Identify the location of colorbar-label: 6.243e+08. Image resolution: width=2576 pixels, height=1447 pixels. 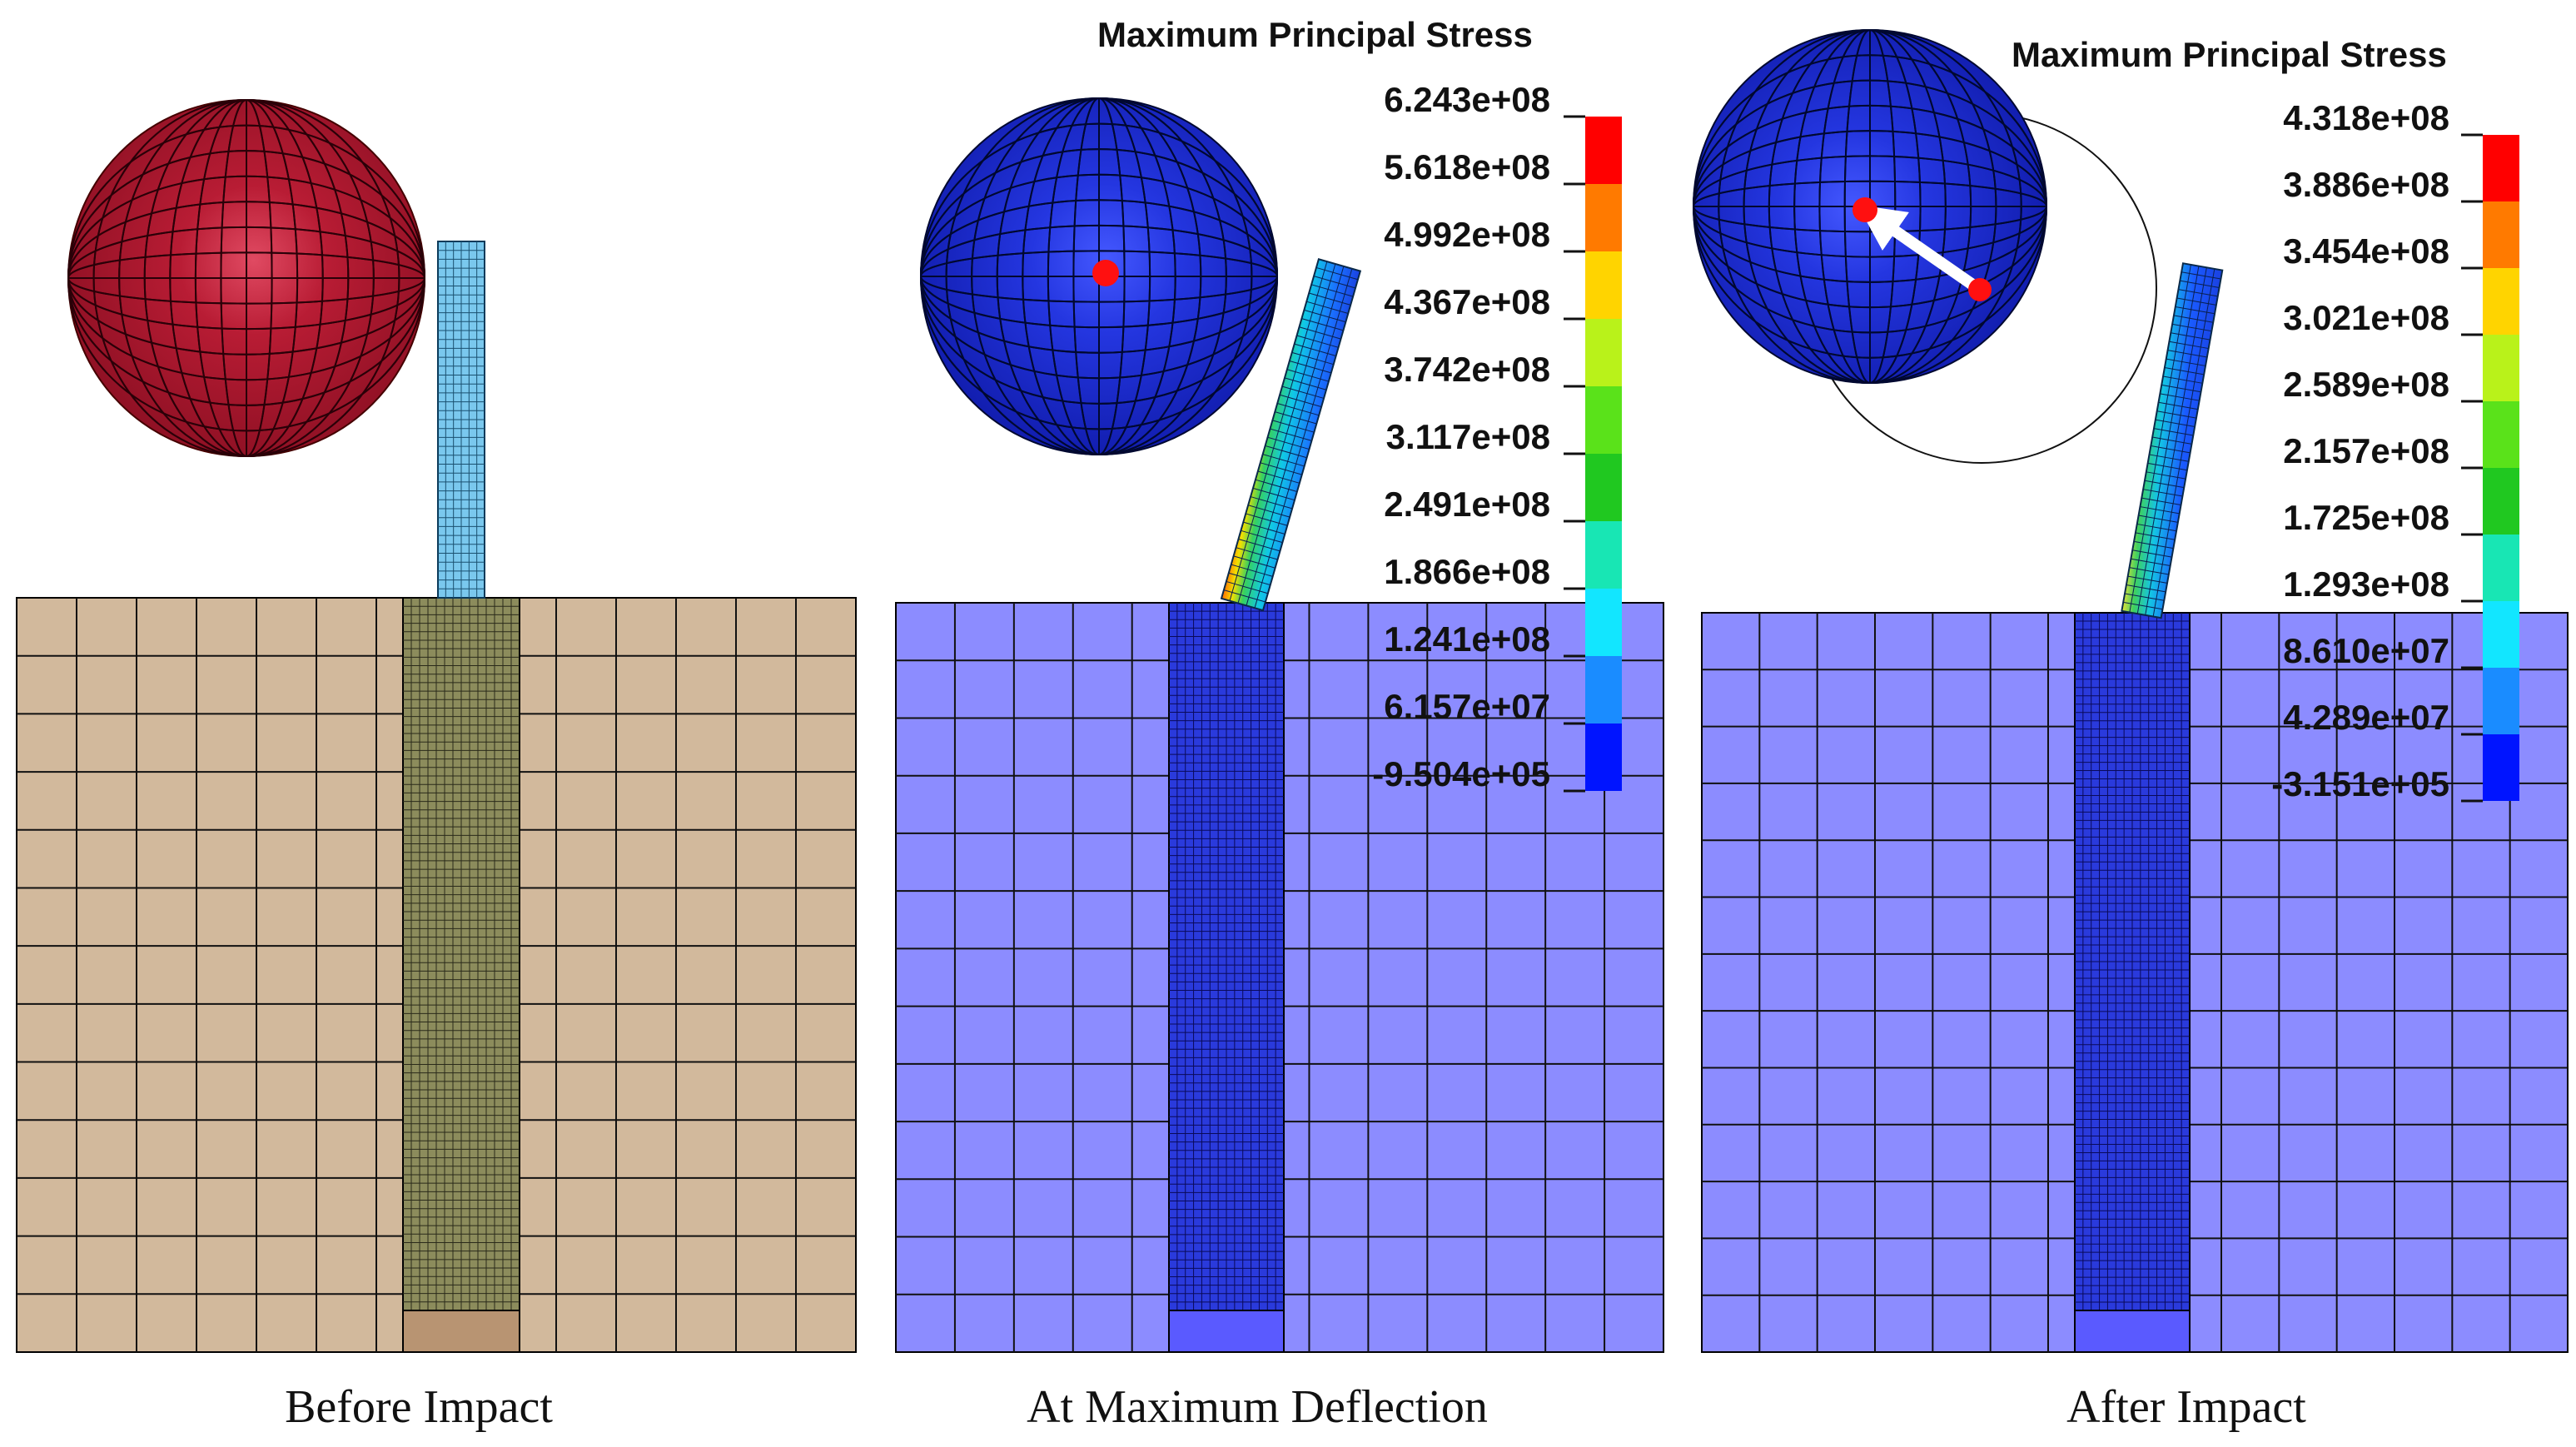
(1467, 99).